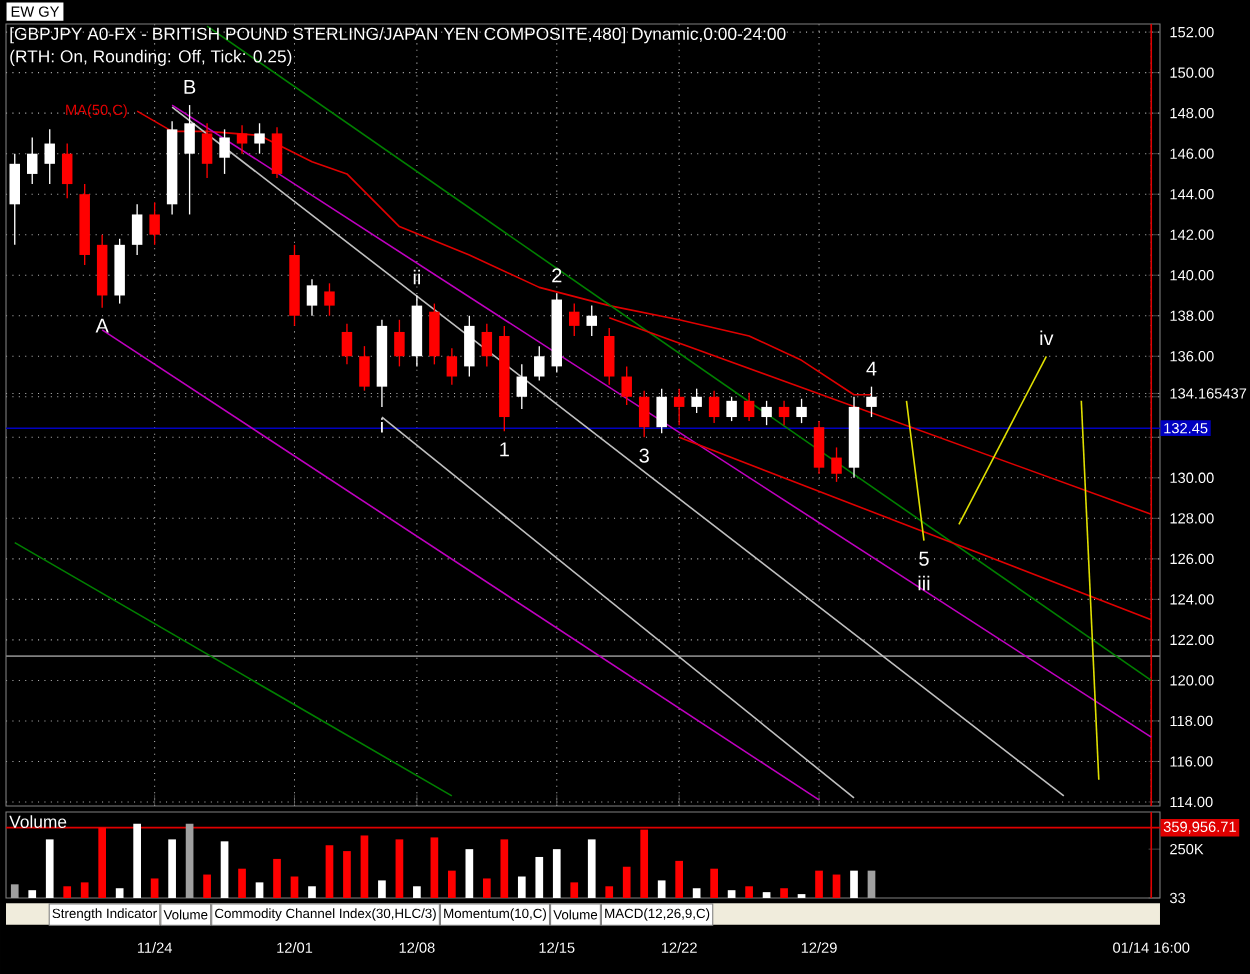  What do you see at coordinates (38, 821) in the screenshot?
I see `chart-title: Volume` at bounding box center [38, 821].